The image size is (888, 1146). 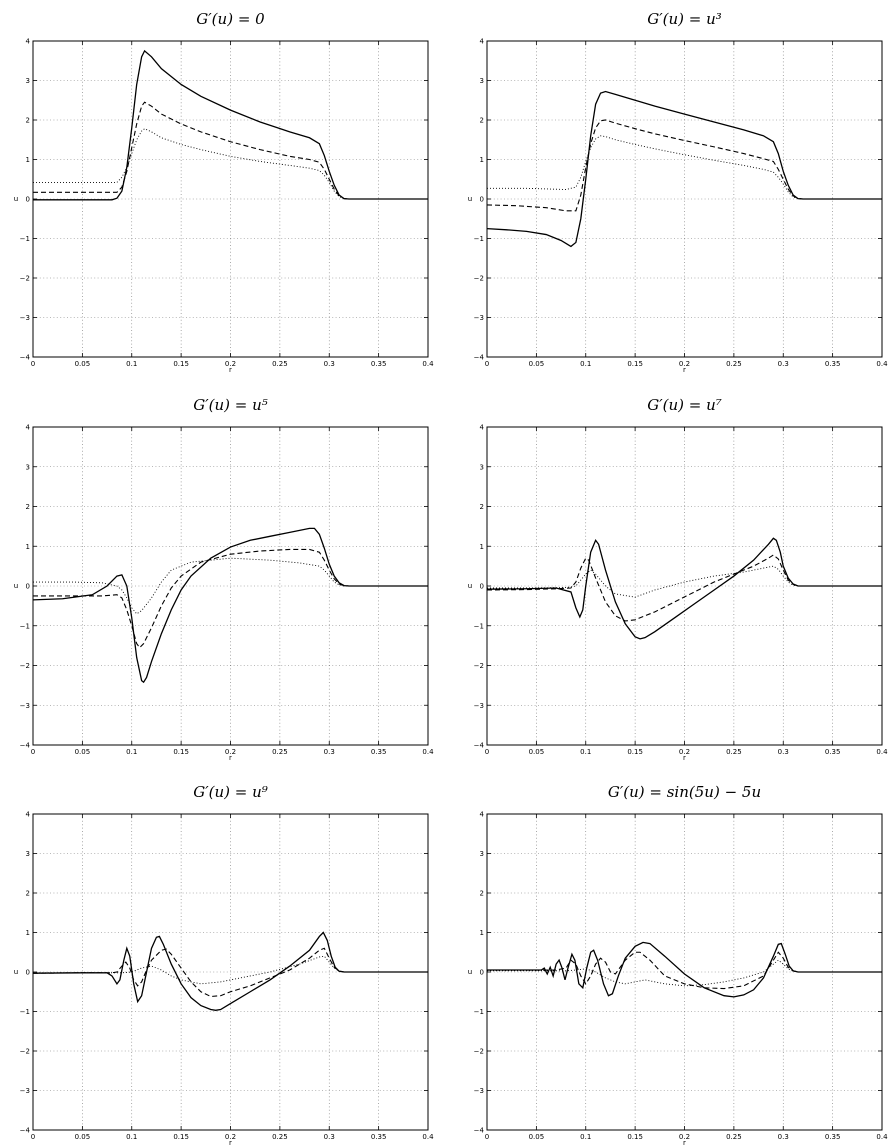 I want to click on panel-title: G′(u) = 0, so click(x=230, y=19).